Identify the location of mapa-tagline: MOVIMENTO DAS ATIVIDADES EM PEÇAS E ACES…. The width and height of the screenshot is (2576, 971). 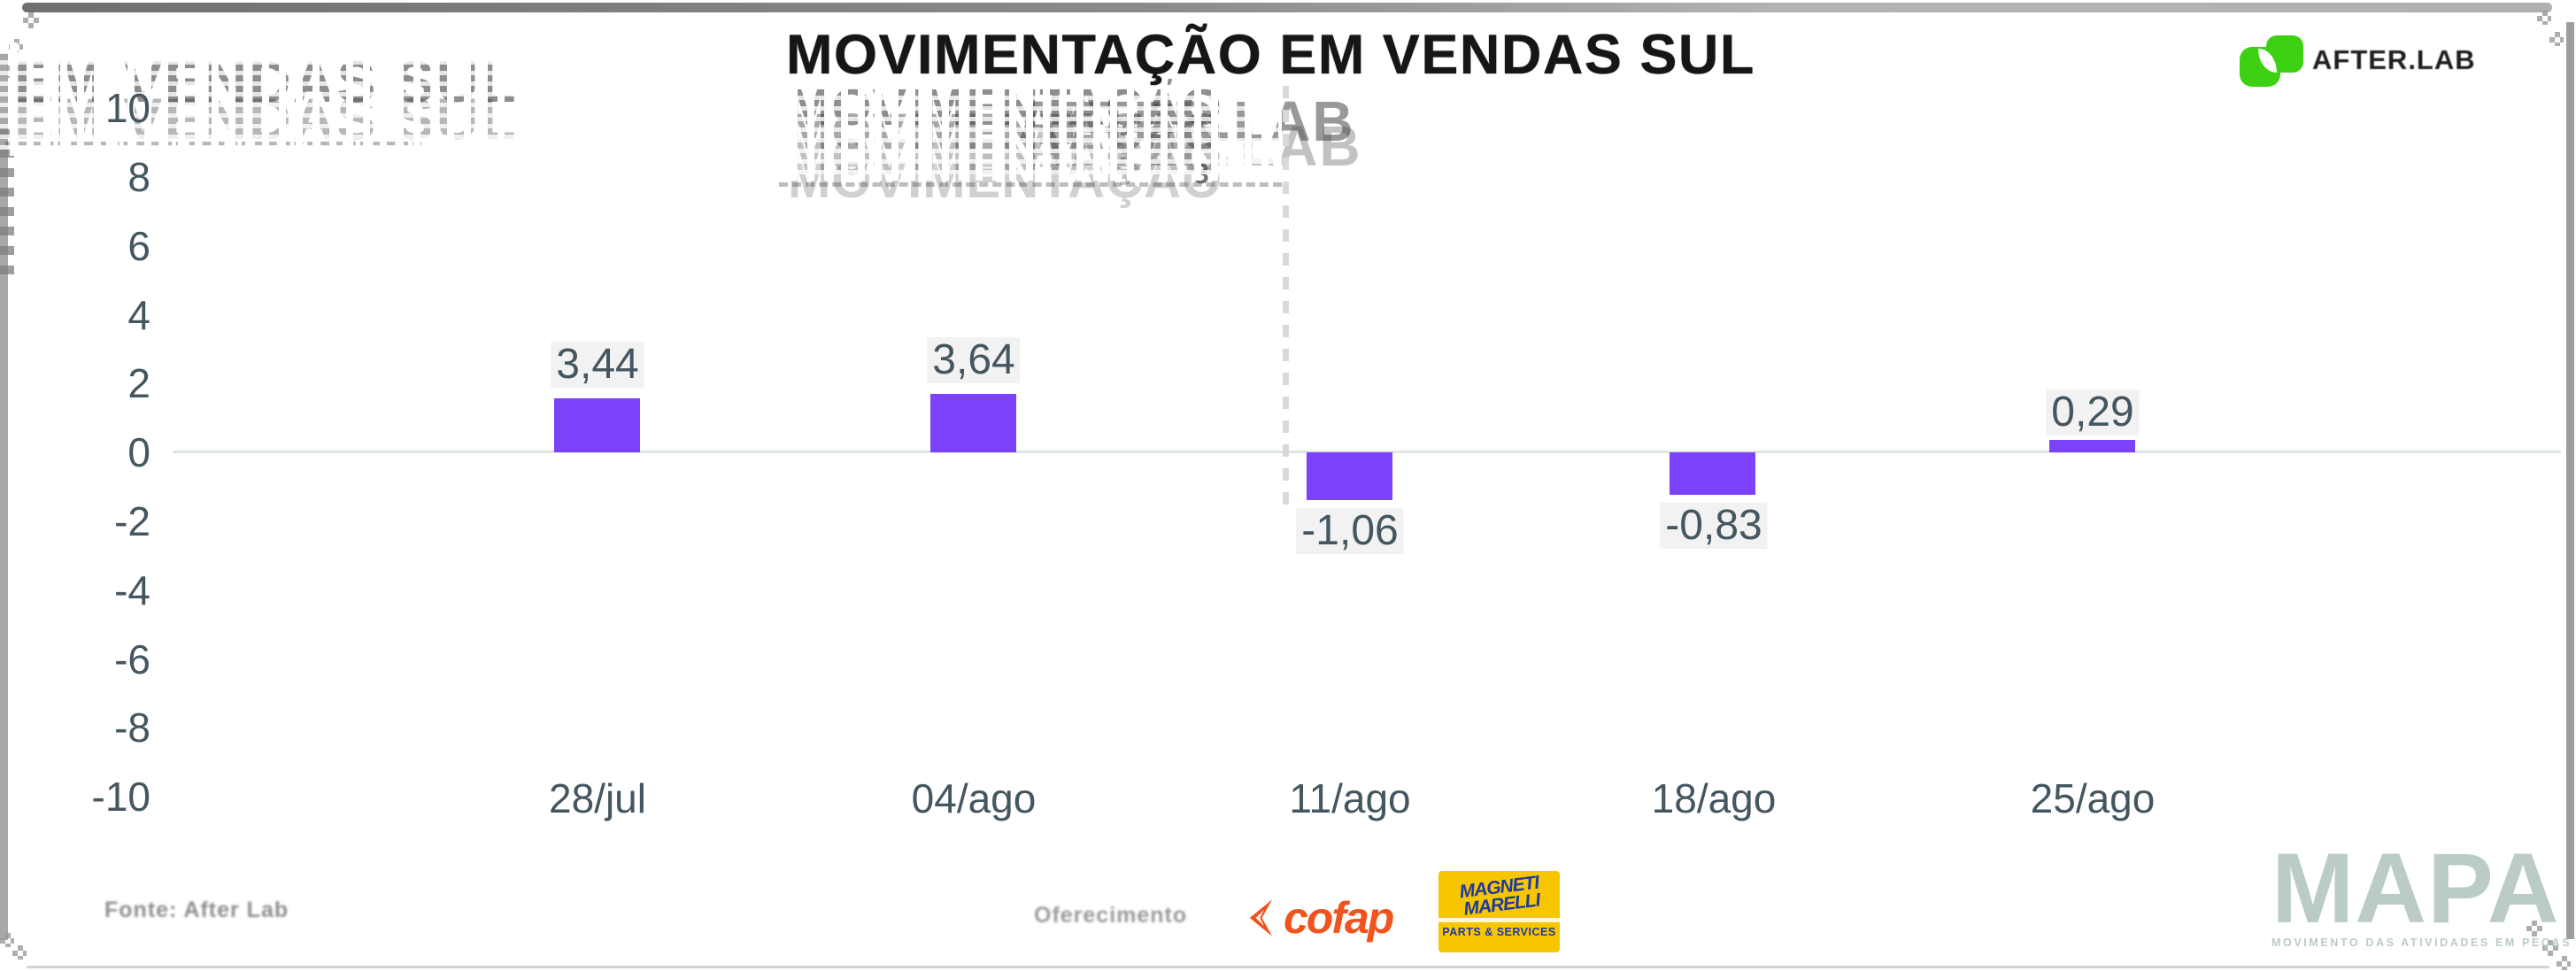
(2423, 942).